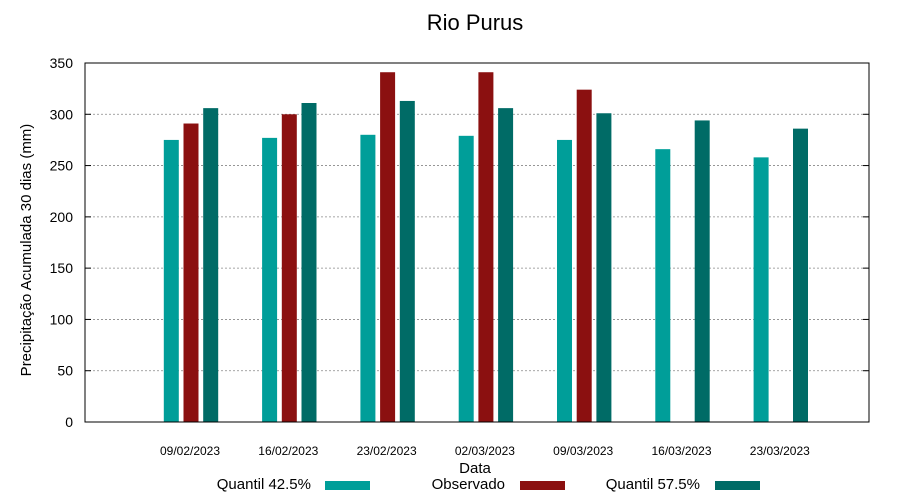  What do you see at coordinates (475, 22) in the screenshot?
I see `chart-title: Rio Purus` at bounding box center [475, 22].